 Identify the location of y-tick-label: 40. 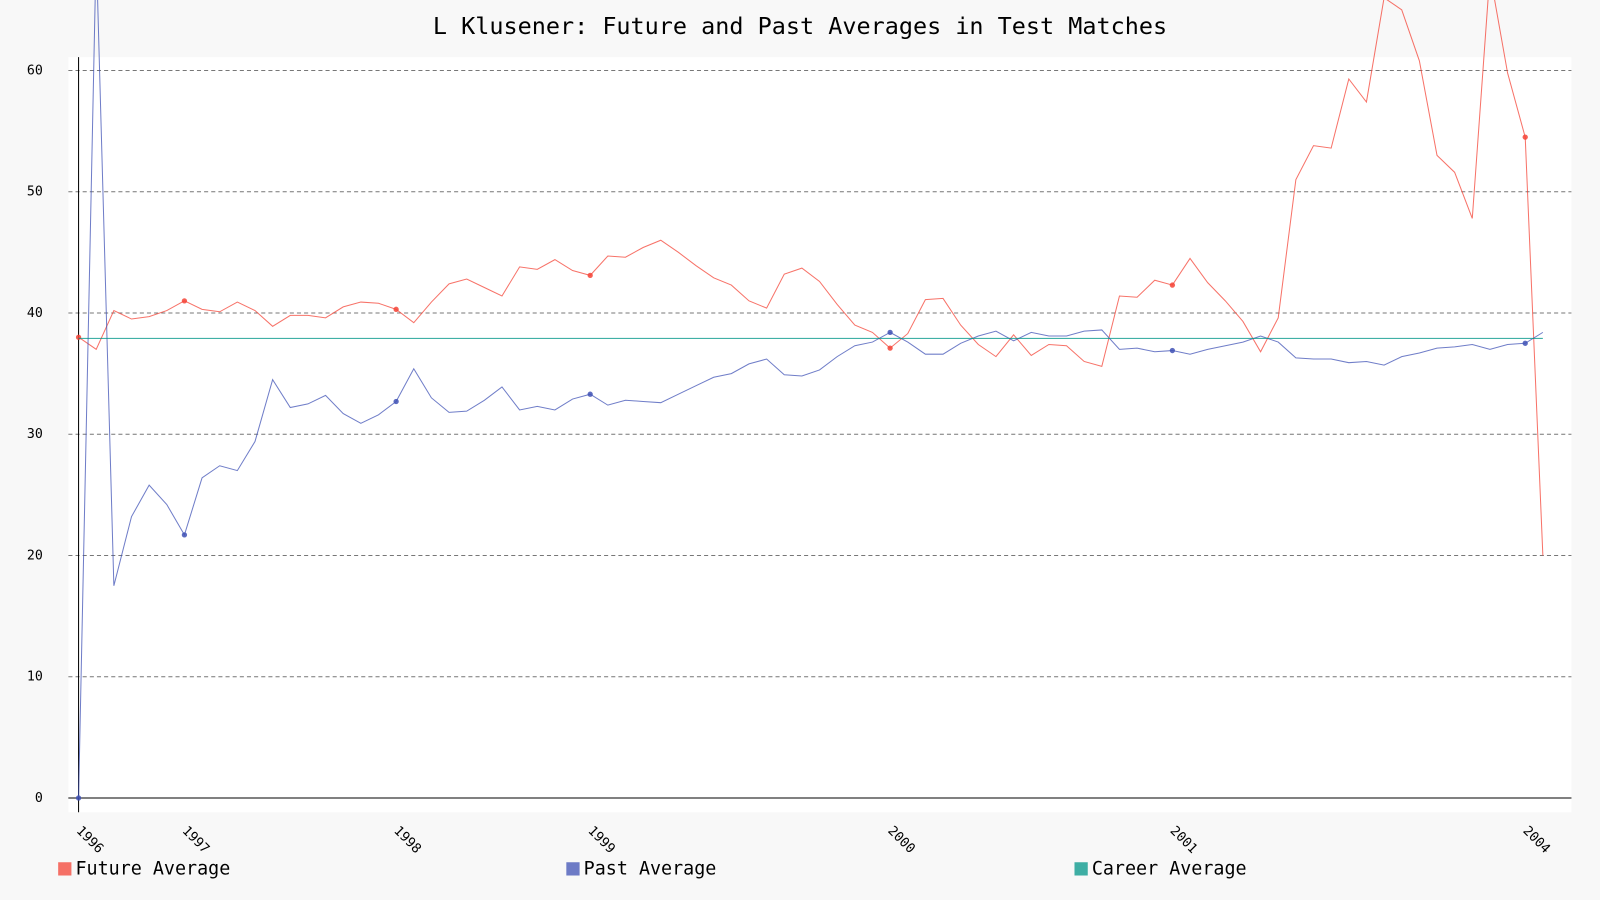
(35, 313).